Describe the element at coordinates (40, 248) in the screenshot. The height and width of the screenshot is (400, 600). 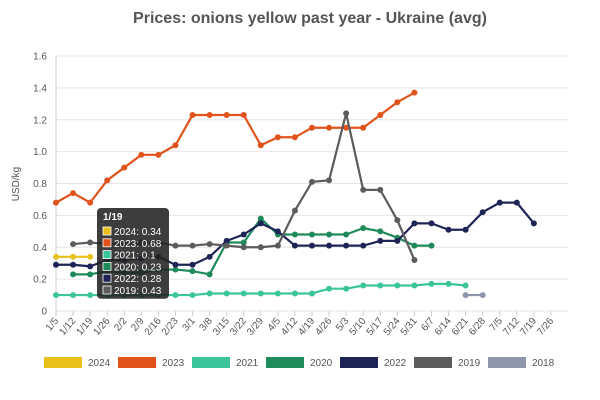
I see `y-tick-label: 0.4` at that location.